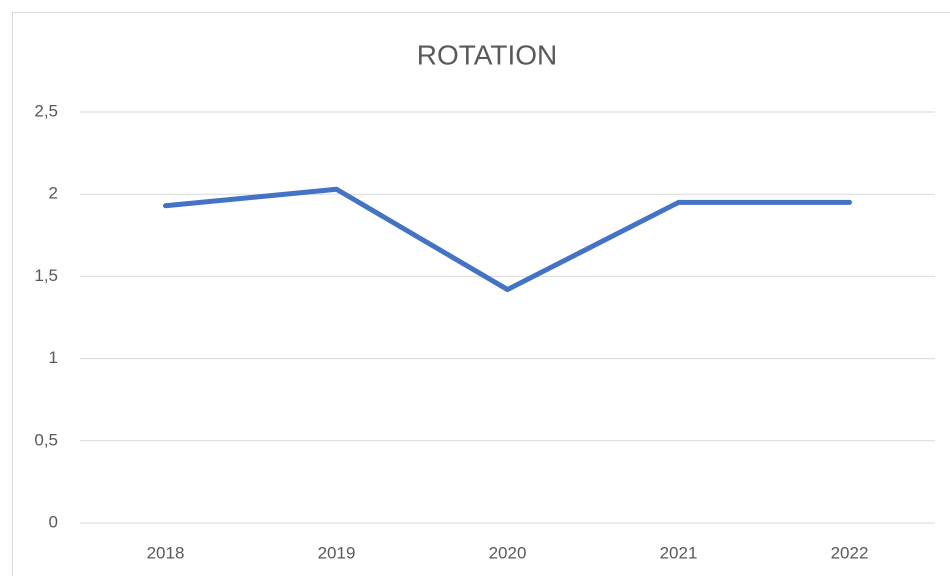 The height and width of the screenshot is (576, 950). What do you see at coordinates (46, 439) in the screenshot?
I see `y-tick-label: 0,5` at bounding box center [46, 439].